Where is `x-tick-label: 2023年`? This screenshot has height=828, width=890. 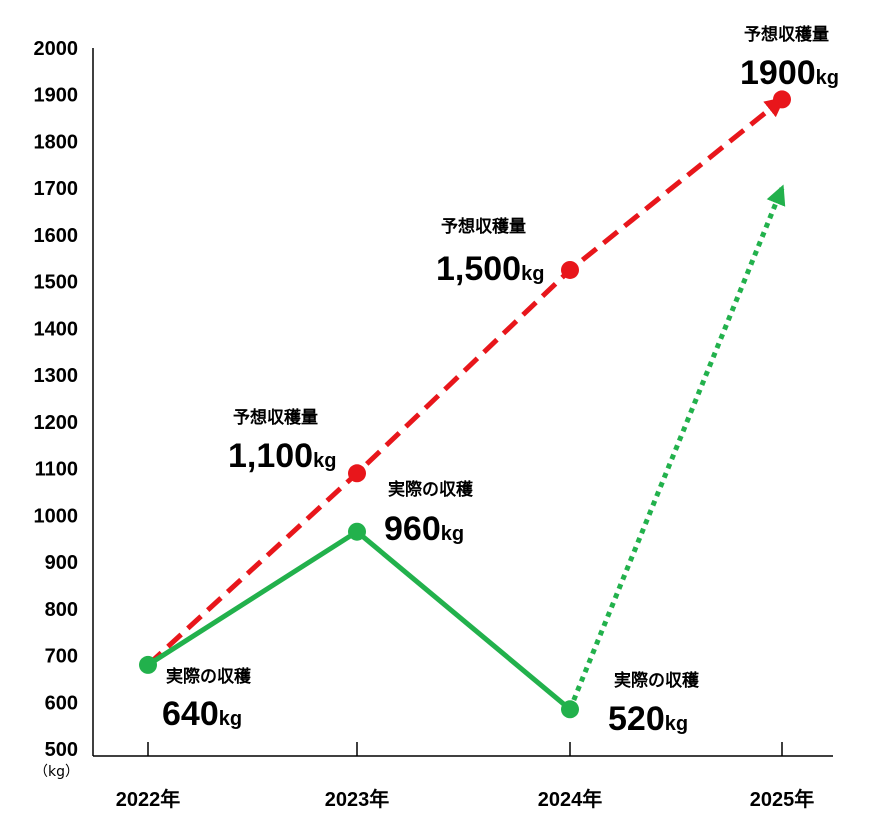 x-tick-label: 2023年 is located at coordinates (357, 799).